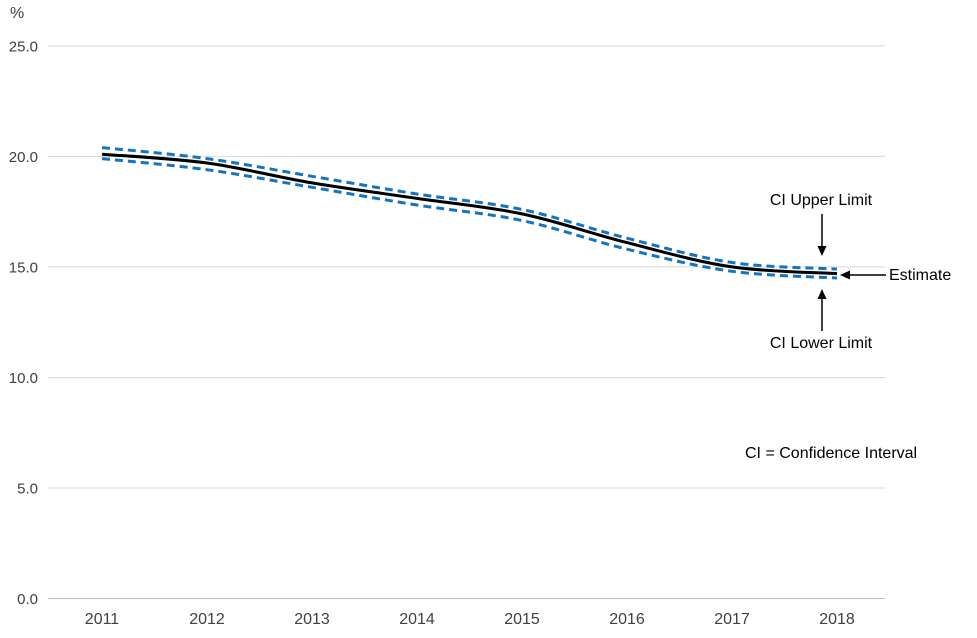 The image size is (977, 638). Describe the element at coordinates (627, 619) in the screenshot. I see `x-tick-label: 2016` at that location.